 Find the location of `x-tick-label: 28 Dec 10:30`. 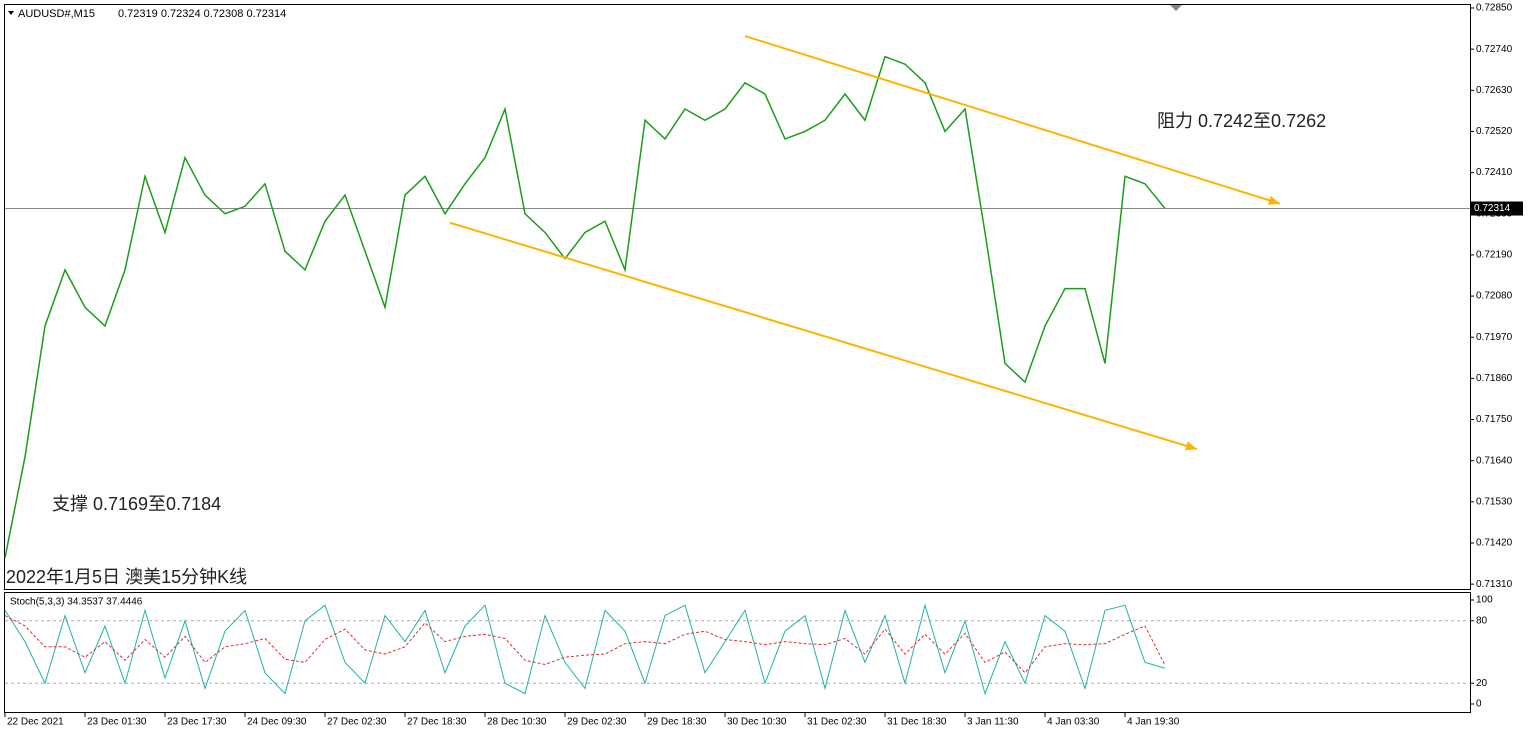

x-tick-label: 28 Dec 10:30 is located at coordinates (517, 722).